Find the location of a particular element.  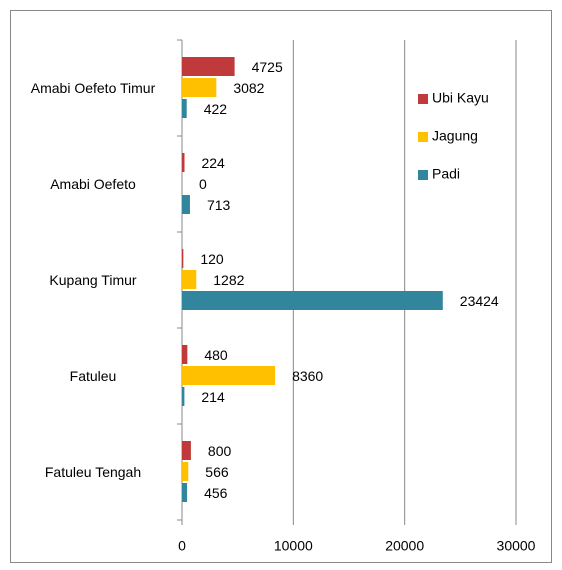

x-tick-label: 20000 is located at coordinates (404, 546).